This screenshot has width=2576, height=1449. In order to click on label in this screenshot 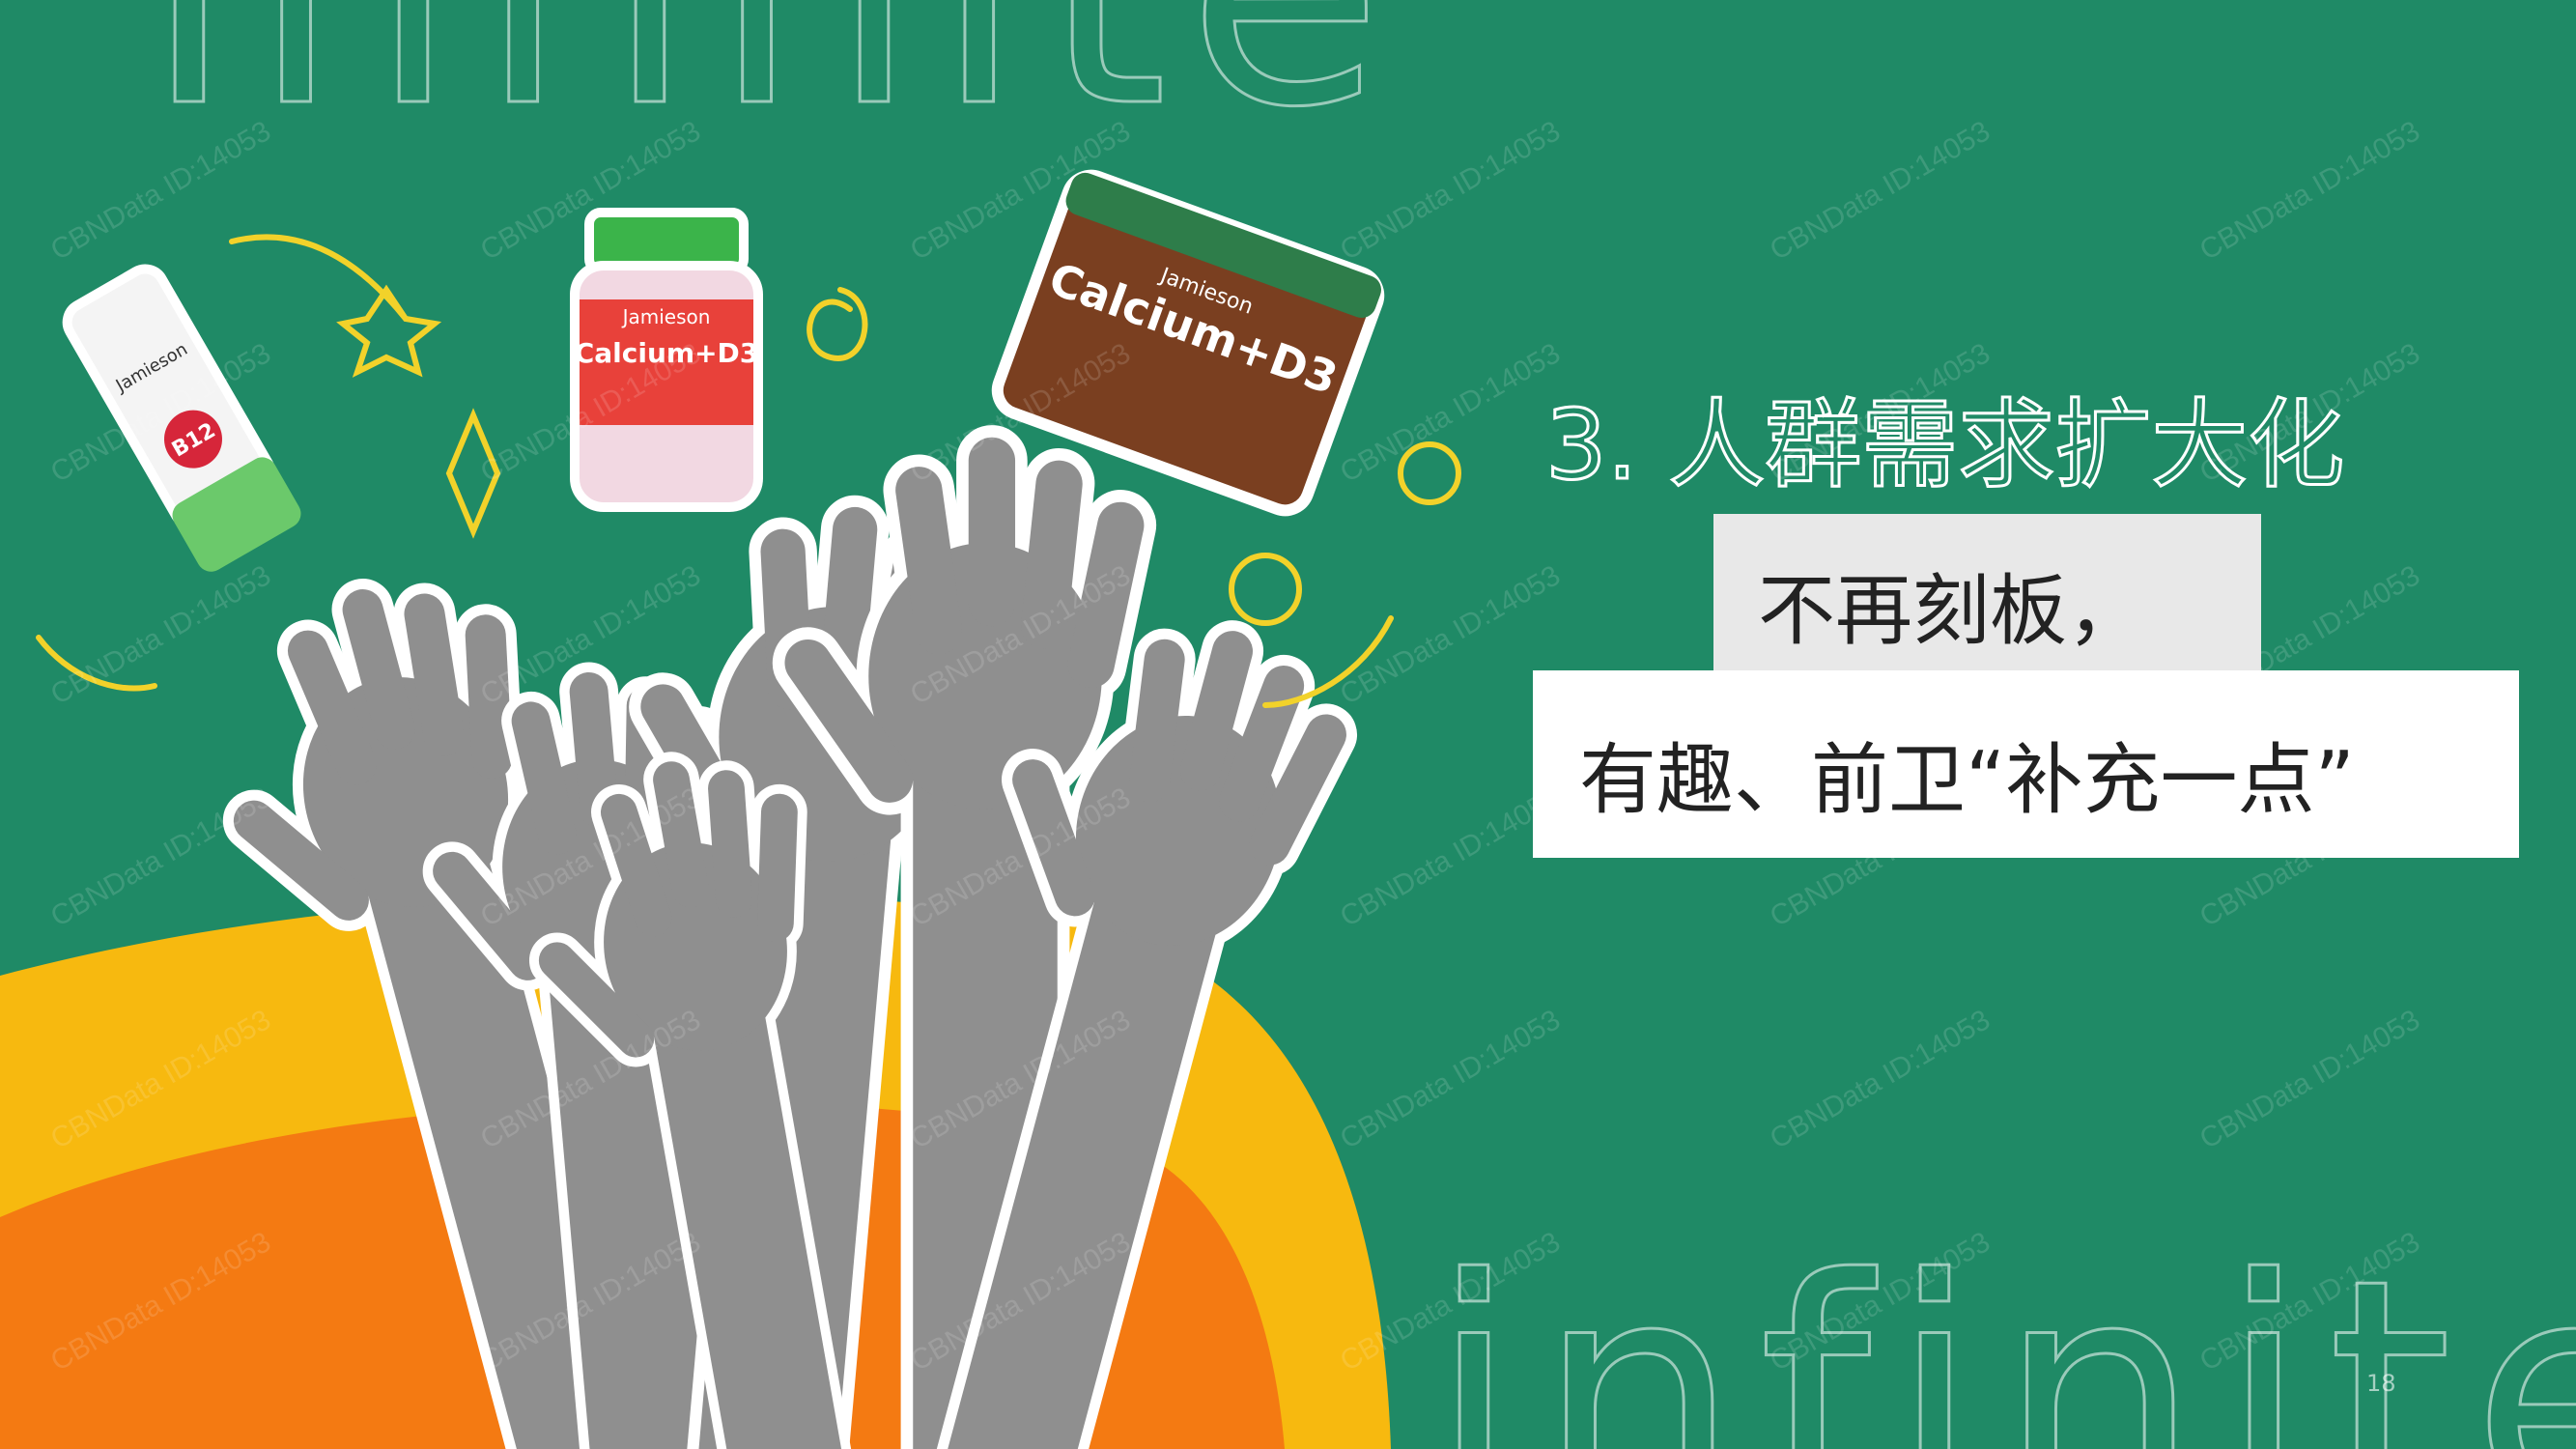, I will do `click(666, 362)`.